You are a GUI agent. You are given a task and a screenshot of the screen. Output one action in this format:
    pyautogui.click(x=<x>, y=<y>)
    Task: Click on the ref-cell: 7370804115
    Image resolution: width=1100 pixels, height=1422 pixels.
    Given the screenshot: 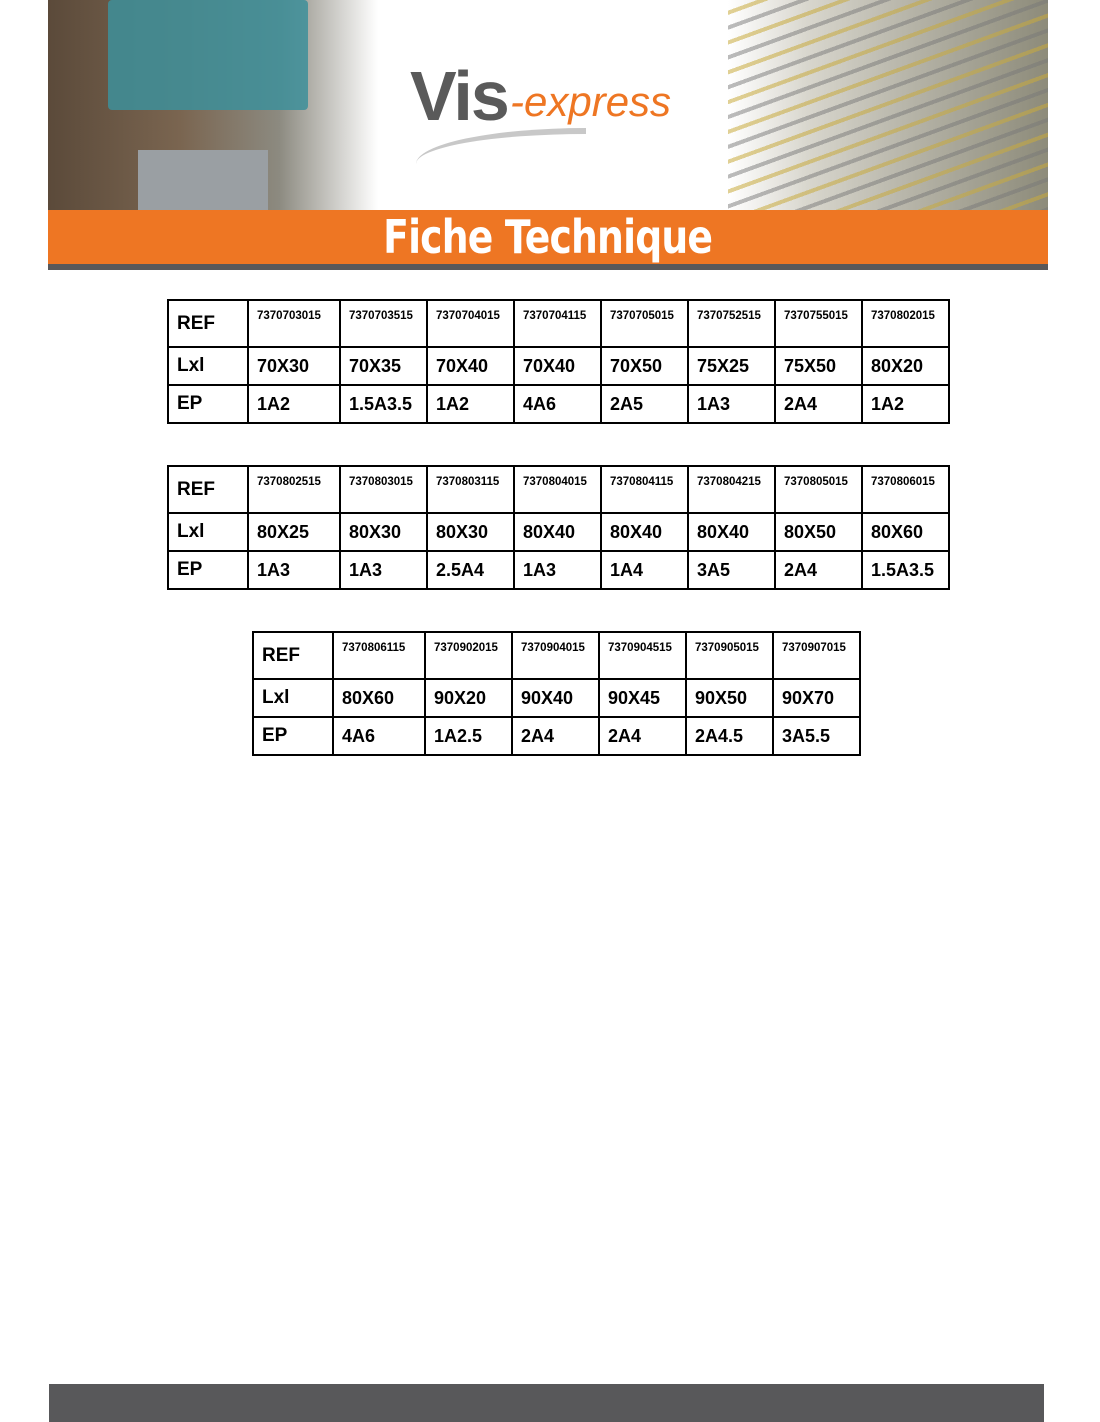 What is the action you would take?
    pyautogui.click(x=644, y=489)
    